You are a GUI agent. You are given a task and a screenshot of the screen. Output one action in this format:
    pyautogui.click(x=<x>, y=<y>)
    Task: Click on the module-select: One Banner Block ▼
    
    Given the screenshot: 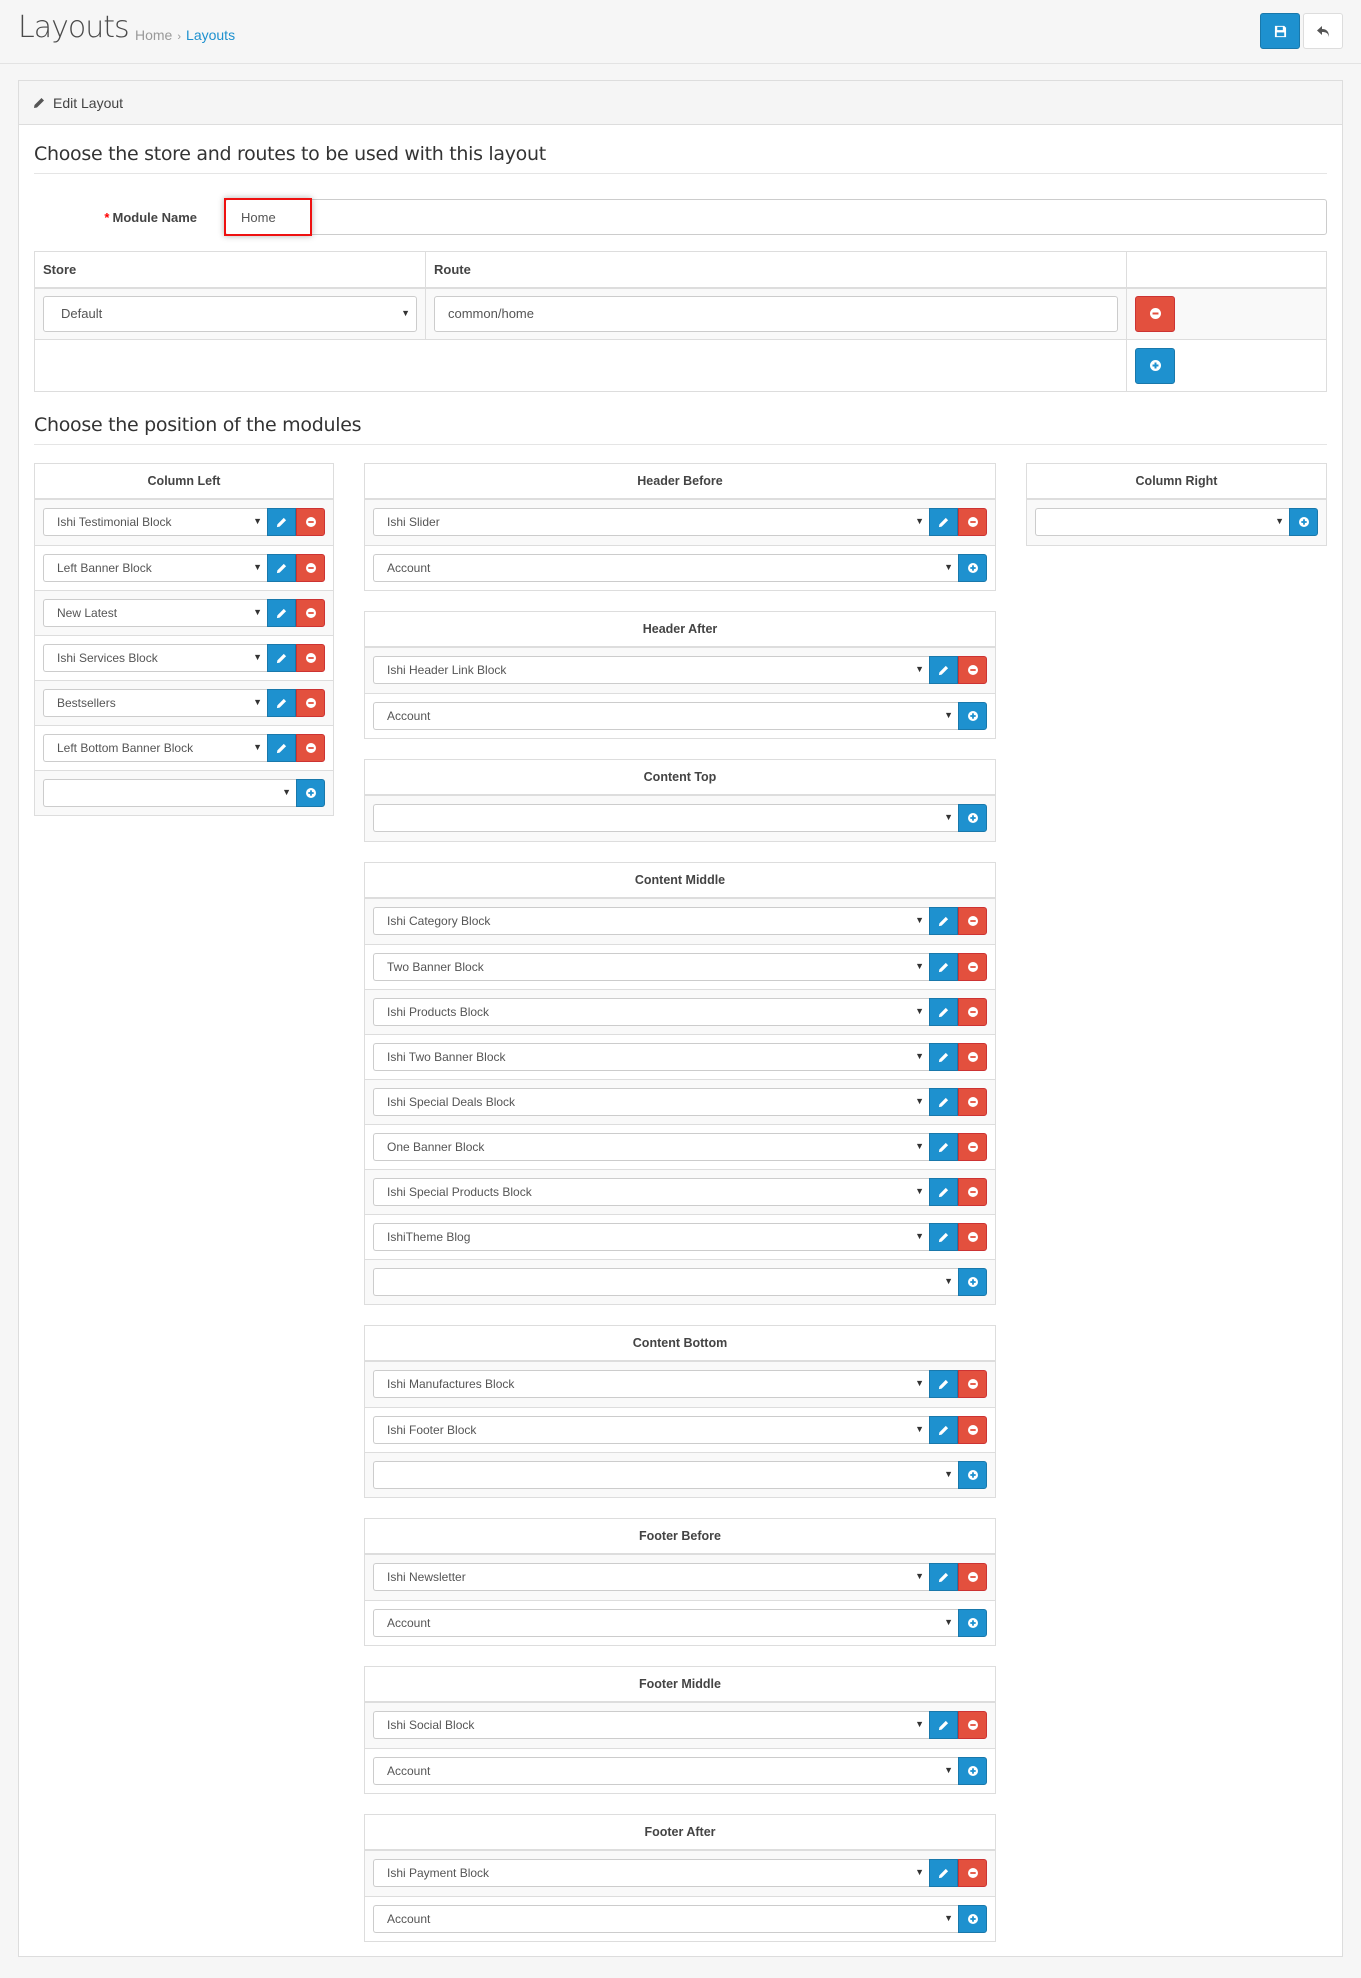 What is the action you would take?
    pyautogui.click(x=651, y=1147)
    